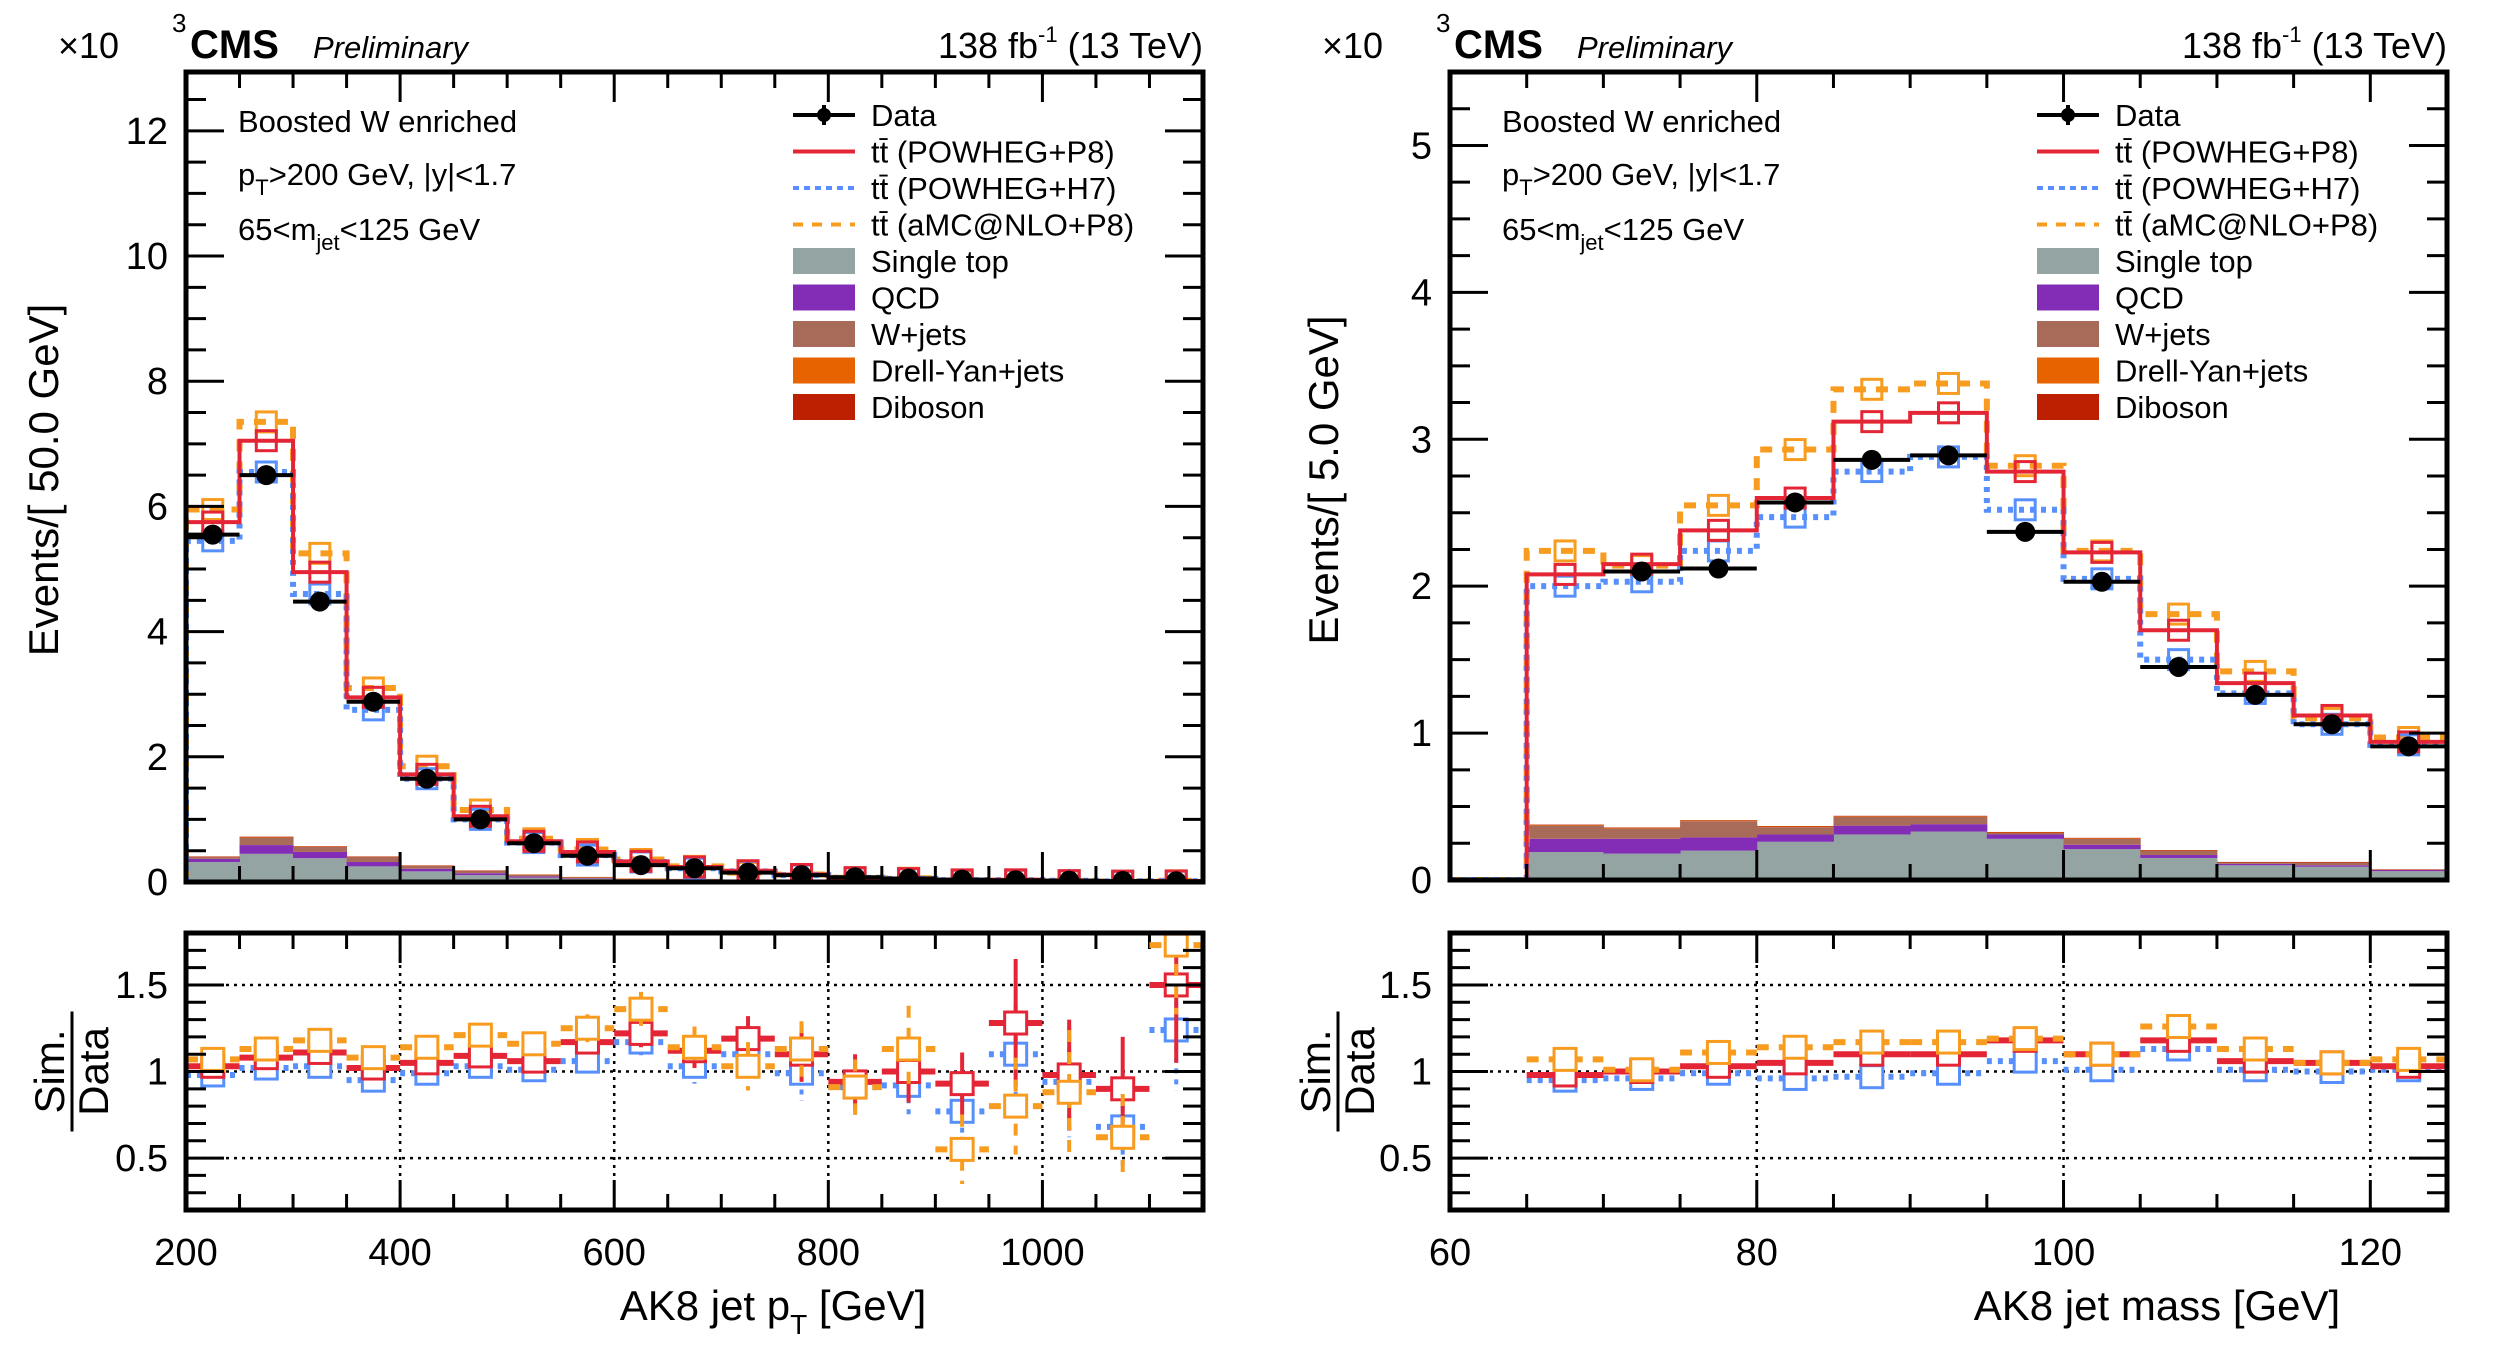 Image resolution: width=2510 pixels, height=1345 pixels. Describe the element at coordinates (157, 633) in the screenshot. I see `y-tick-label: 4` at that location.